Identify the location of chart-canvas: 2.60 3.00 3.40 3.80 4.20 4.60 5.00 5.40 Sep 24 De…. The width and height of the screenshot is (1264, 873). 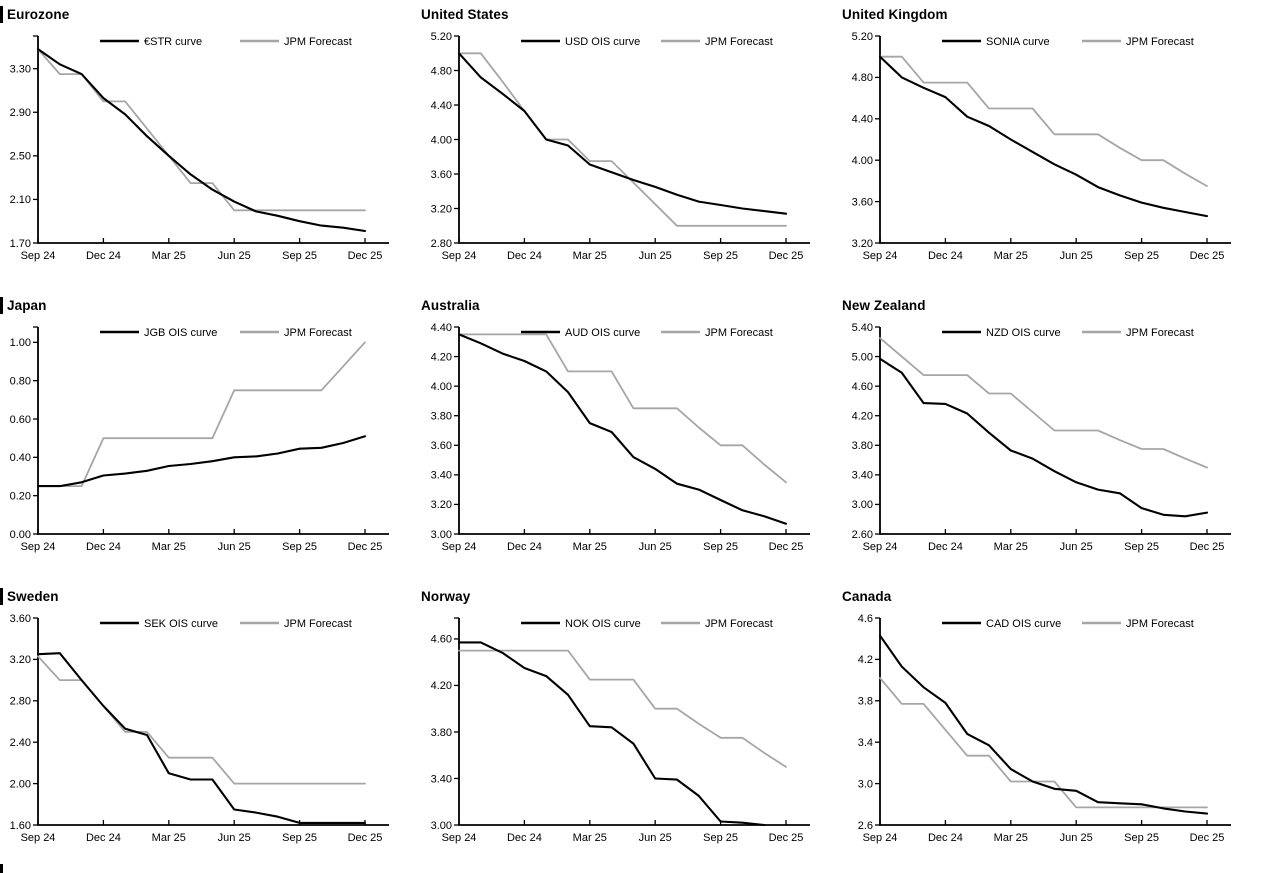
(1041, 437).